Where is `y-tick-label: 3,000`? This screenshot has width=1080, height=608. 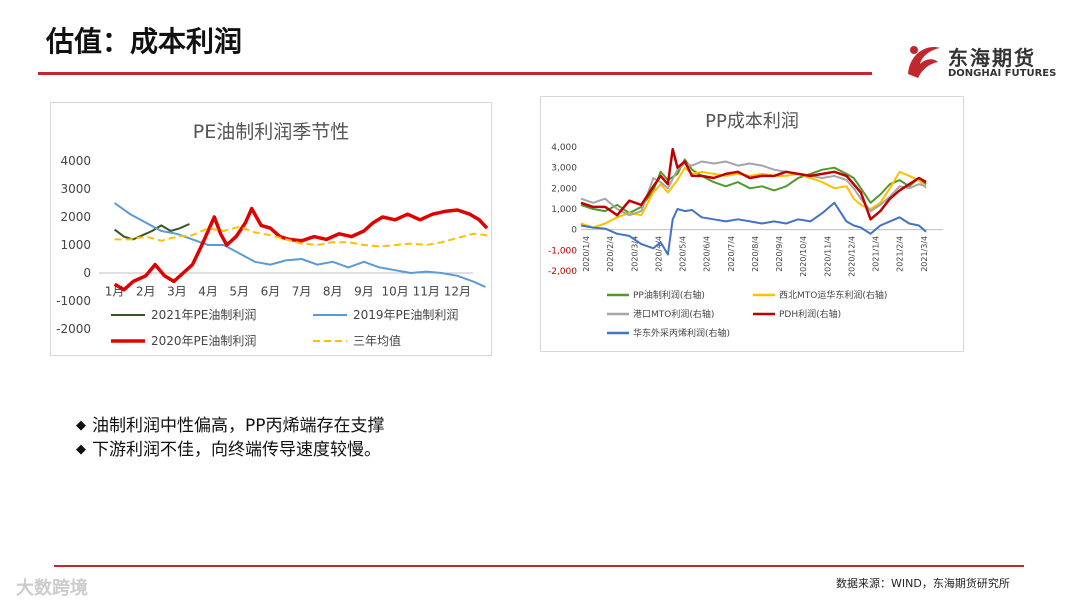 y-tick-label: 3,000 is located at coordinates (564, 169).